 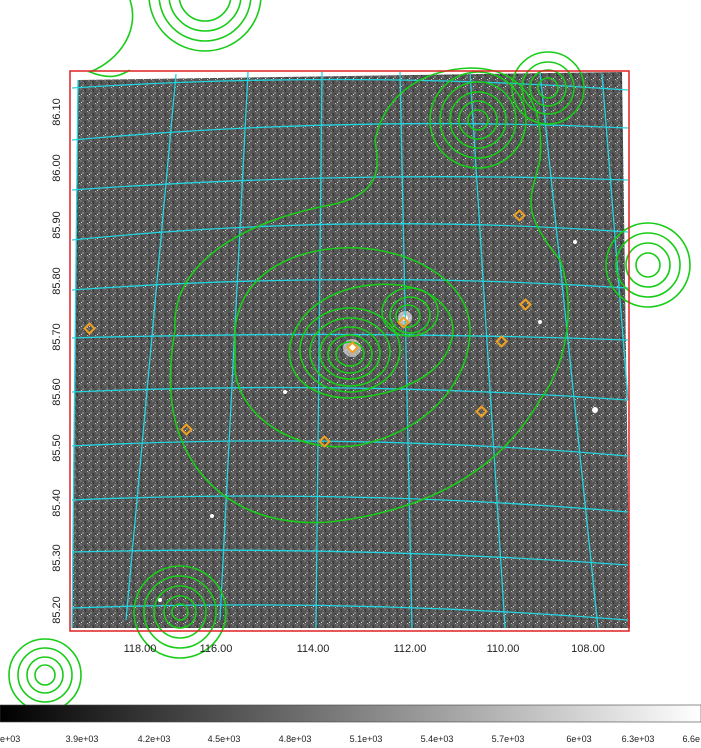 What do you see at coordinates (578, 739) in the screenshot?
I see `colorbar-label: 6e+03` at bounding box center [578, 739].